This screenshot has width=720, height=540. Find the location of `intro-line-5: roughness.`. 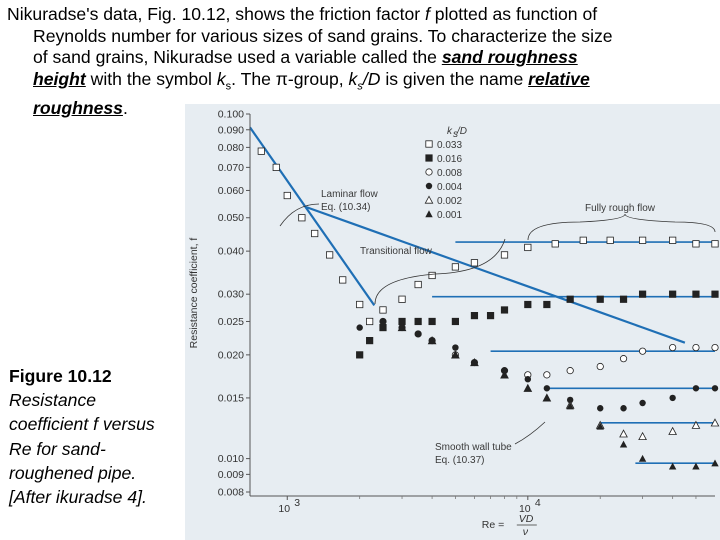

intro-line-5: roughness. is located at coordinates (80, 107).